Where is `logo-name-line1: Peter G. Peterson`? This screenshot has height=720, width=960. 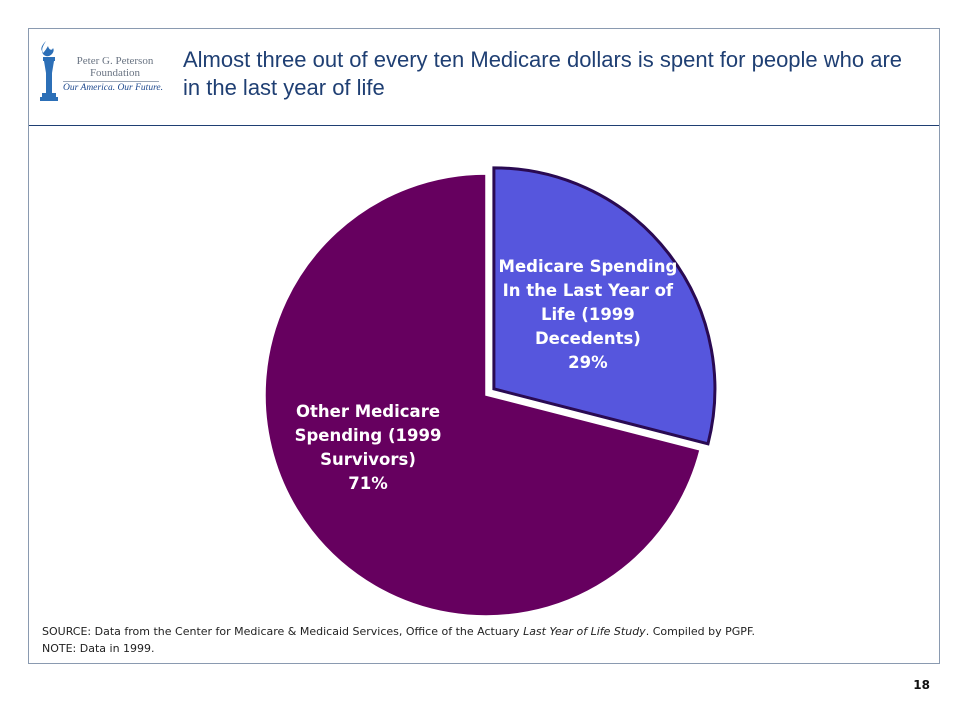 logo-name-line1: Peter G. Peterson is located at coordinates (115, 61).